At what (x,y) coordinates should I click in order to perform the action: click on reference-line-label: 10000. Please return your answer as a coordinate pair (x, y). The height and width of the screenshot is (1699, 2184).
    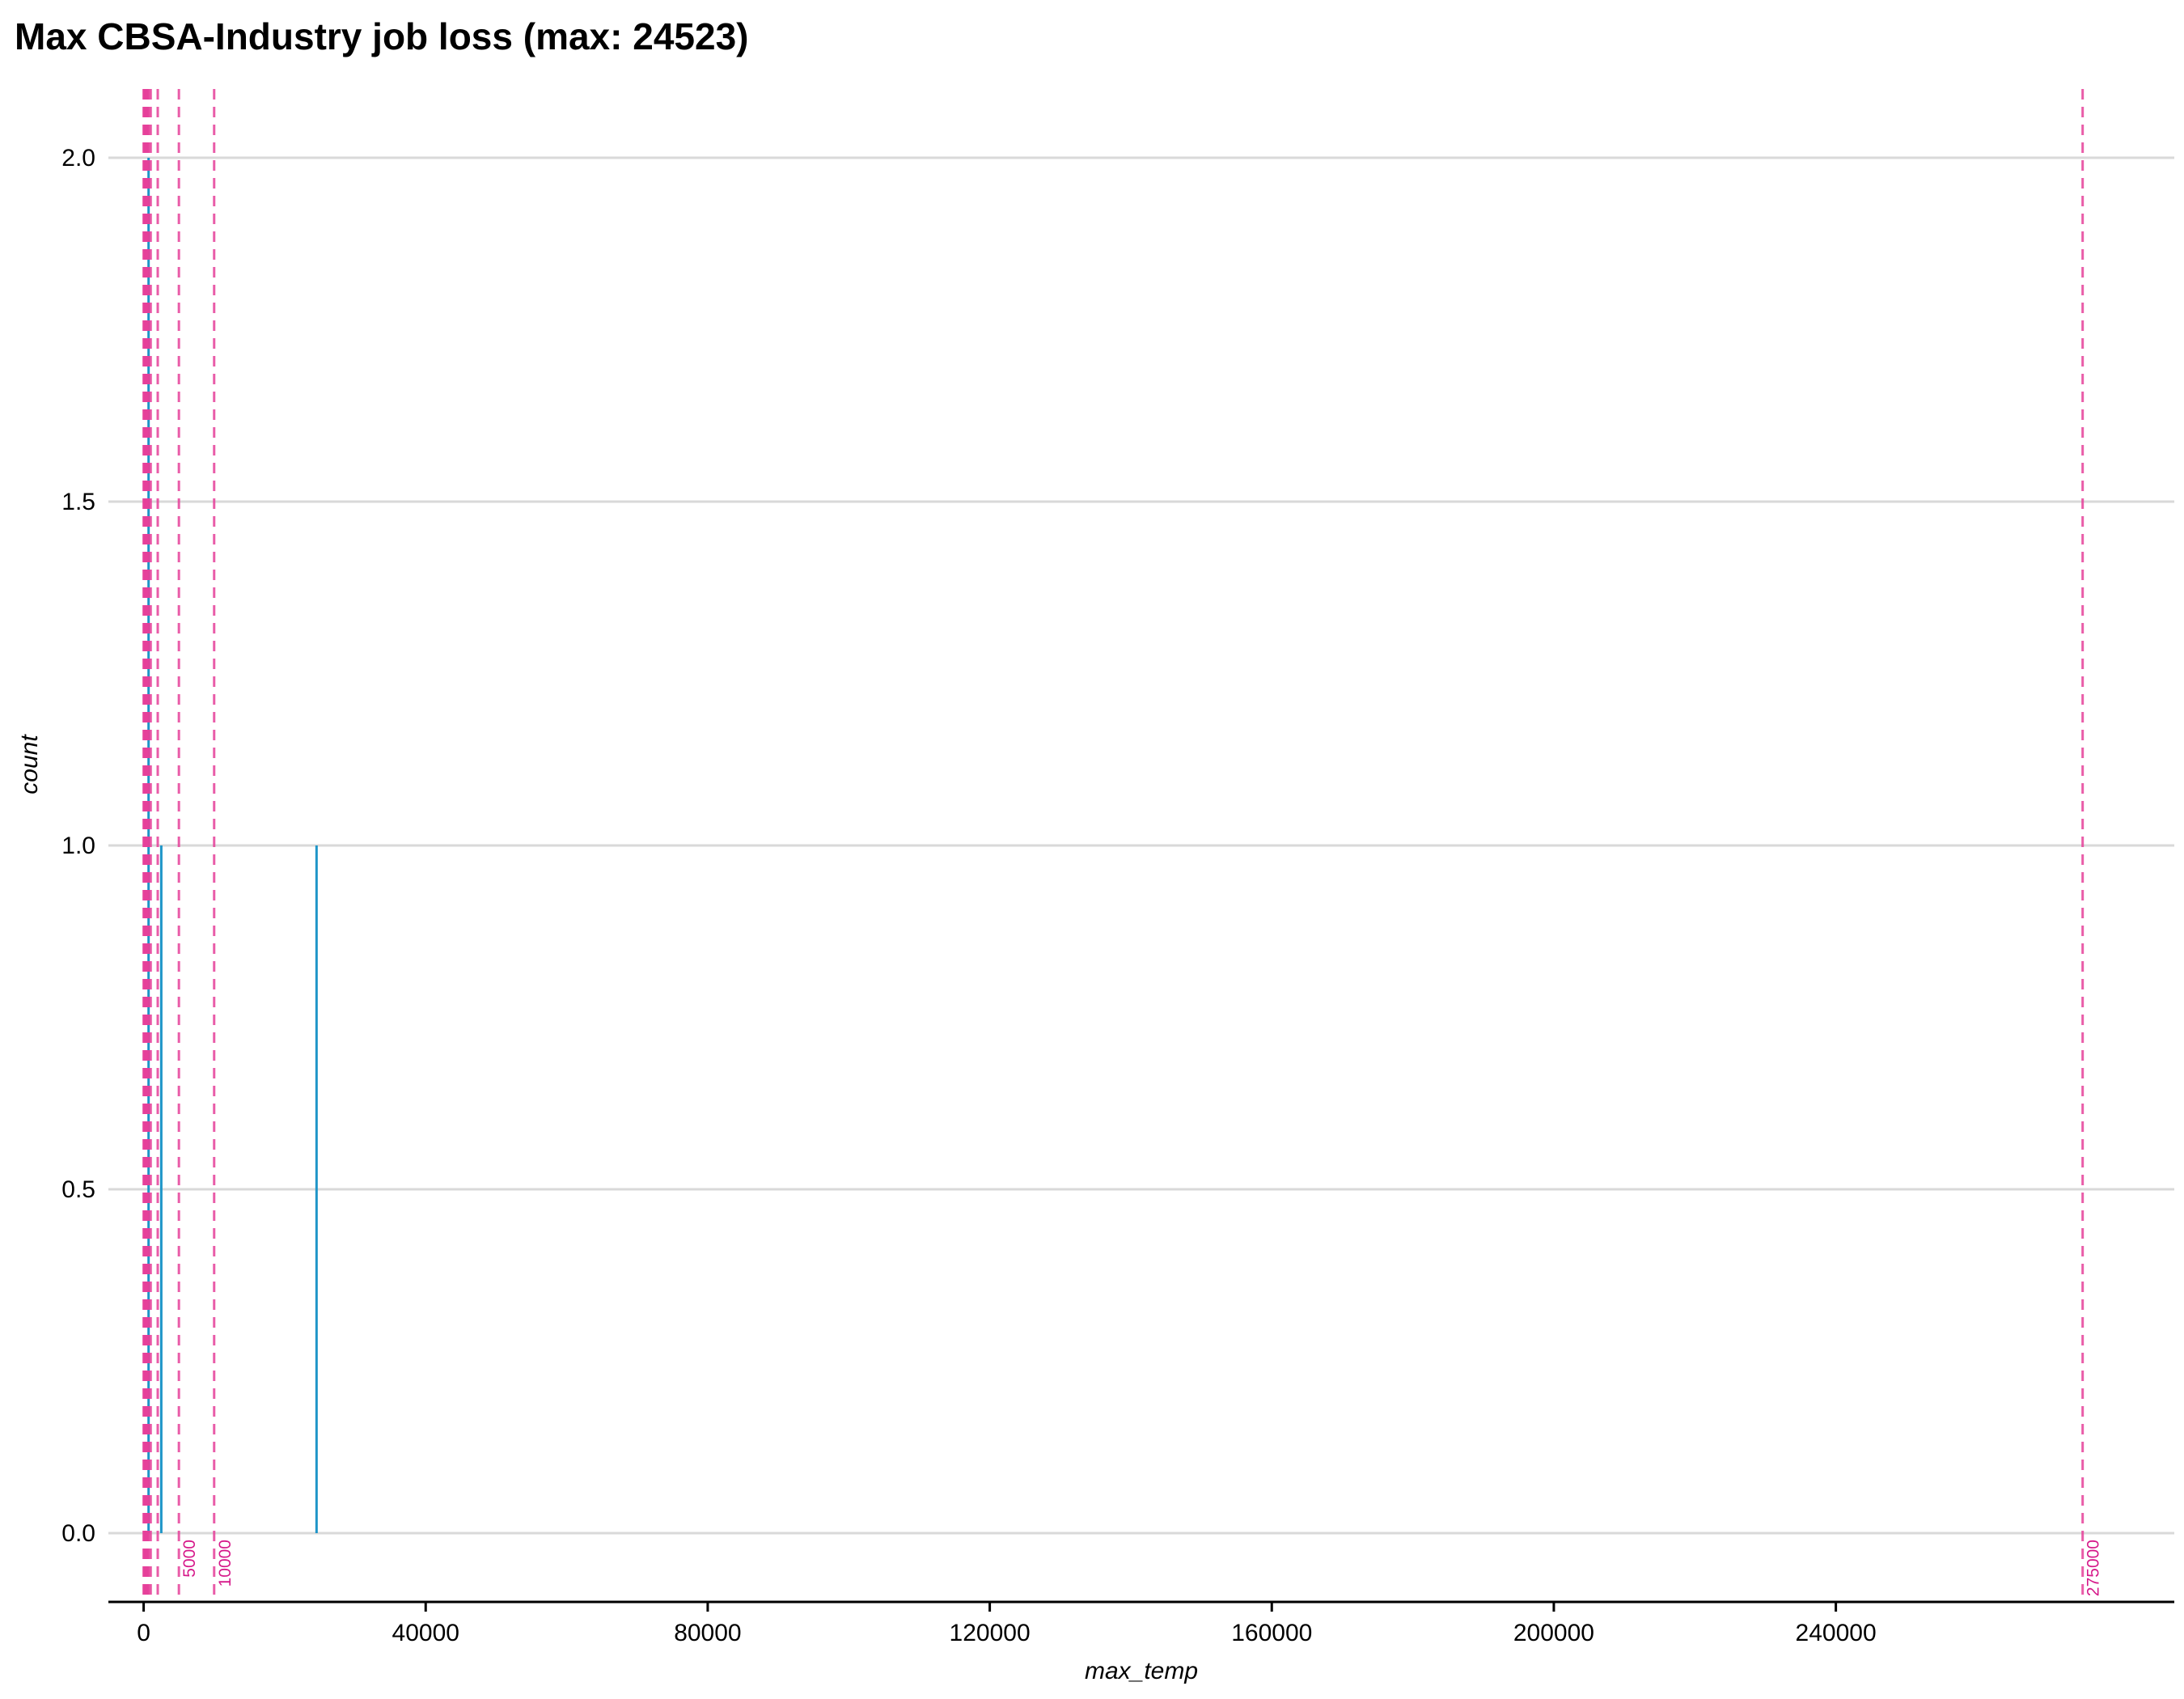
    Looking at the image, I should click on (225, 1563).